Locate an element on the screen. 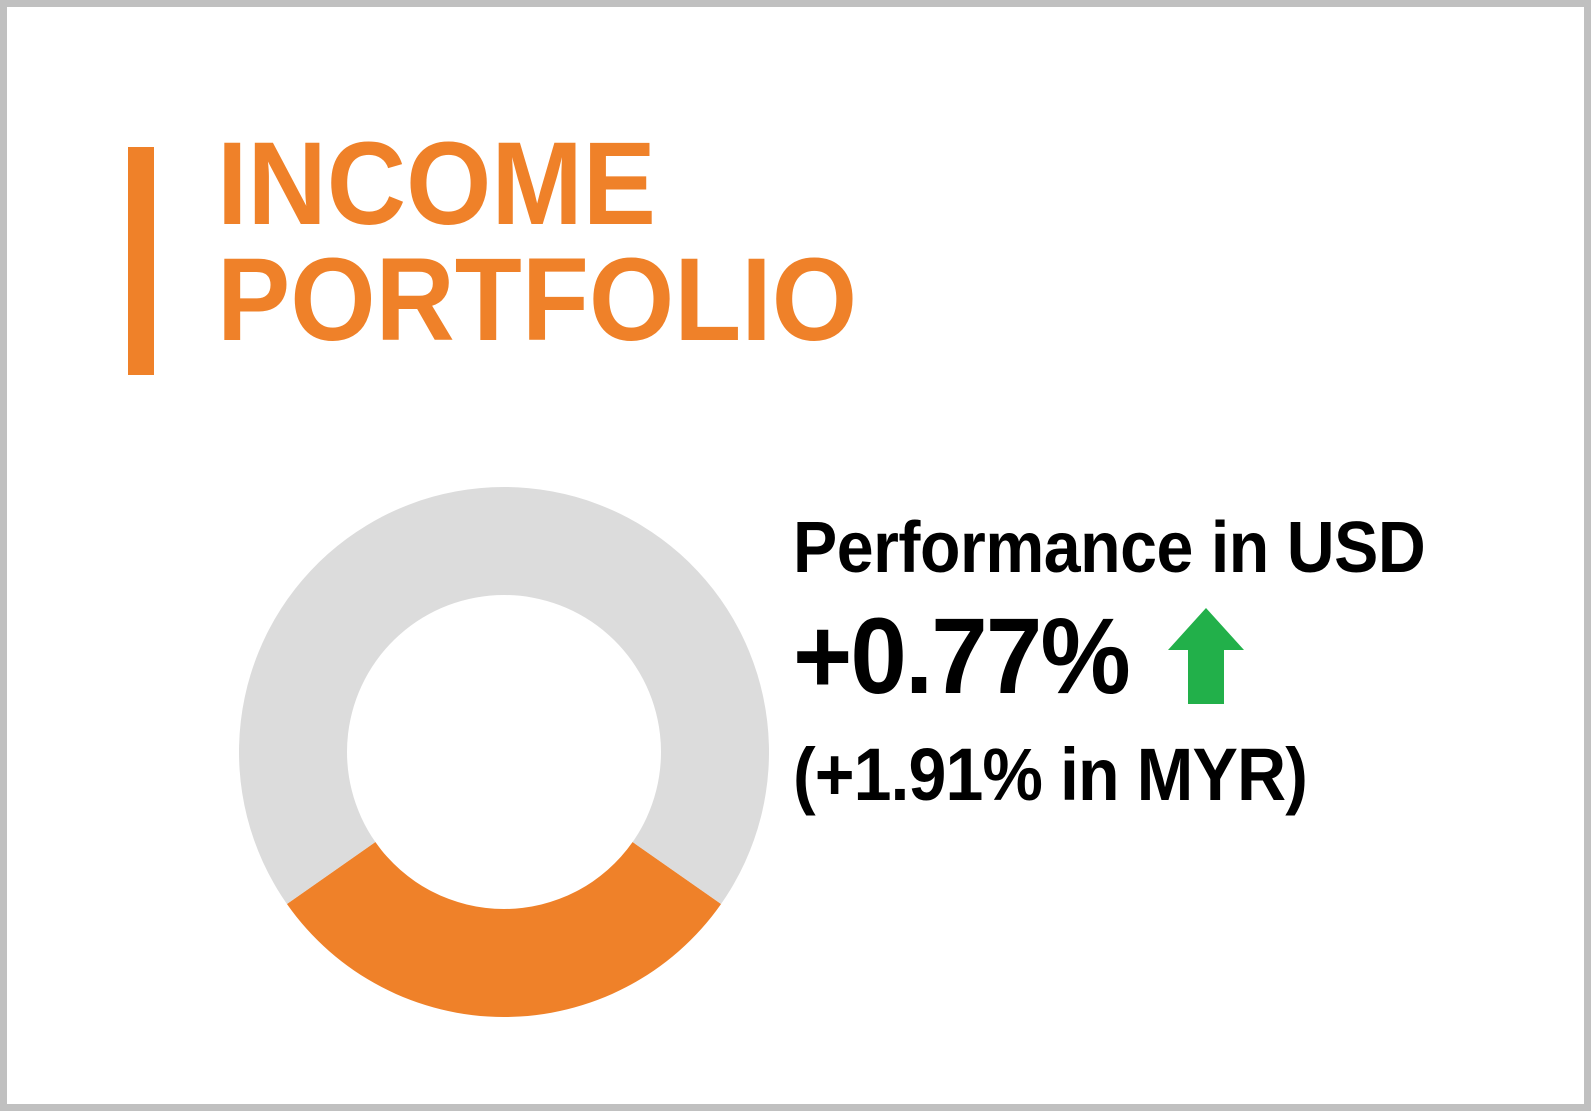  arrow-up-icon is located at coordinates (1206, 656).